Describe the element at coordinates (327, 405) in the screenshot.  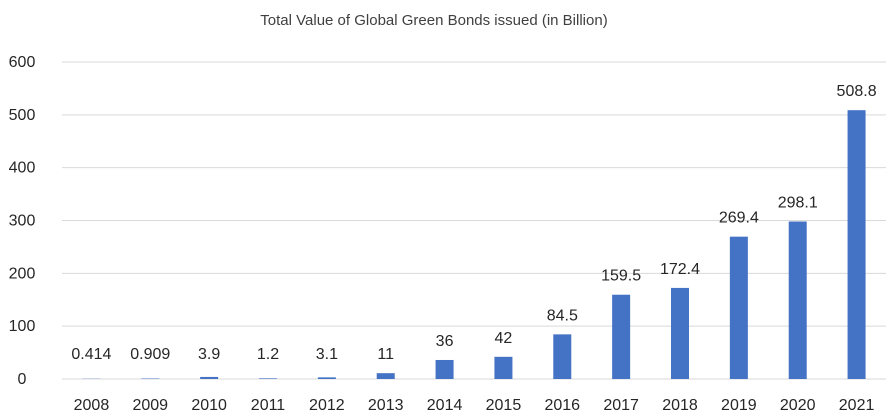
I see `x-tick-label: 2012` at that location.